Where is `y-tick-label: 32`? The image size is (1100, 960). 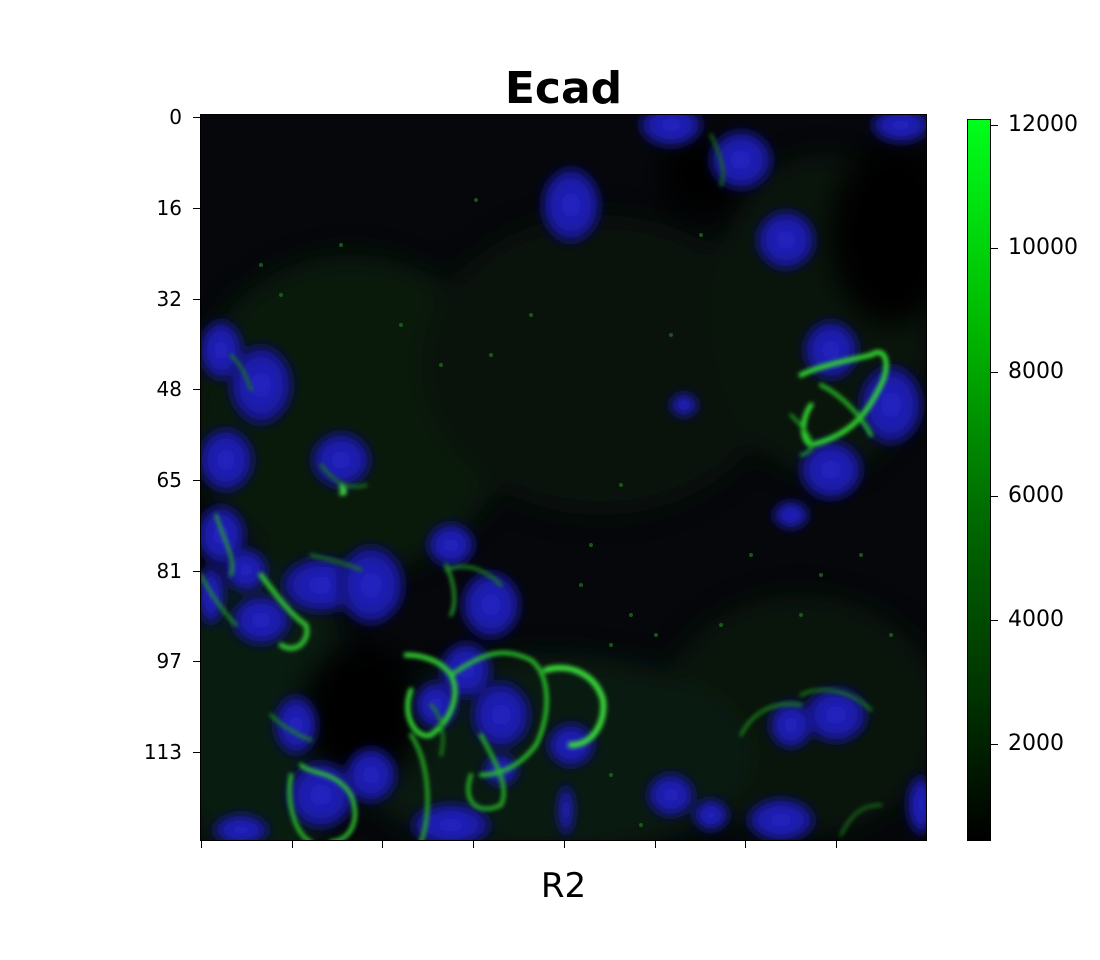
y-tick-label: 32 is located at coordinates (169, 299).